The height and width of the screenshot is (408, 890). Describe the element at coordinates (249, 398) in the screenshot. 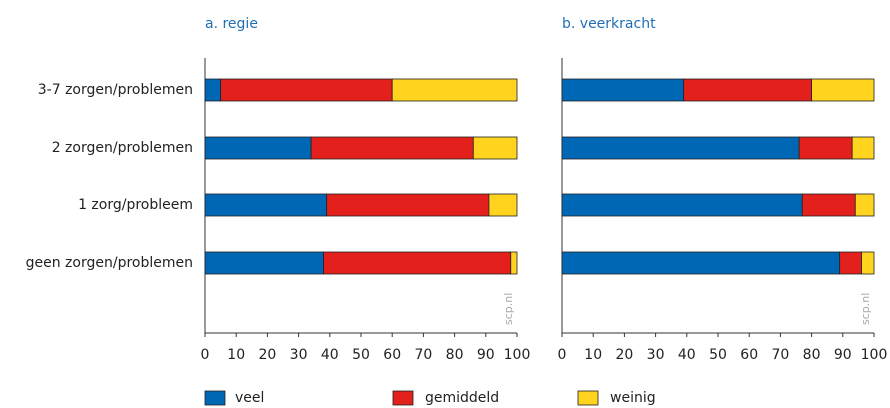

I see `legend-label: veel` at that location.